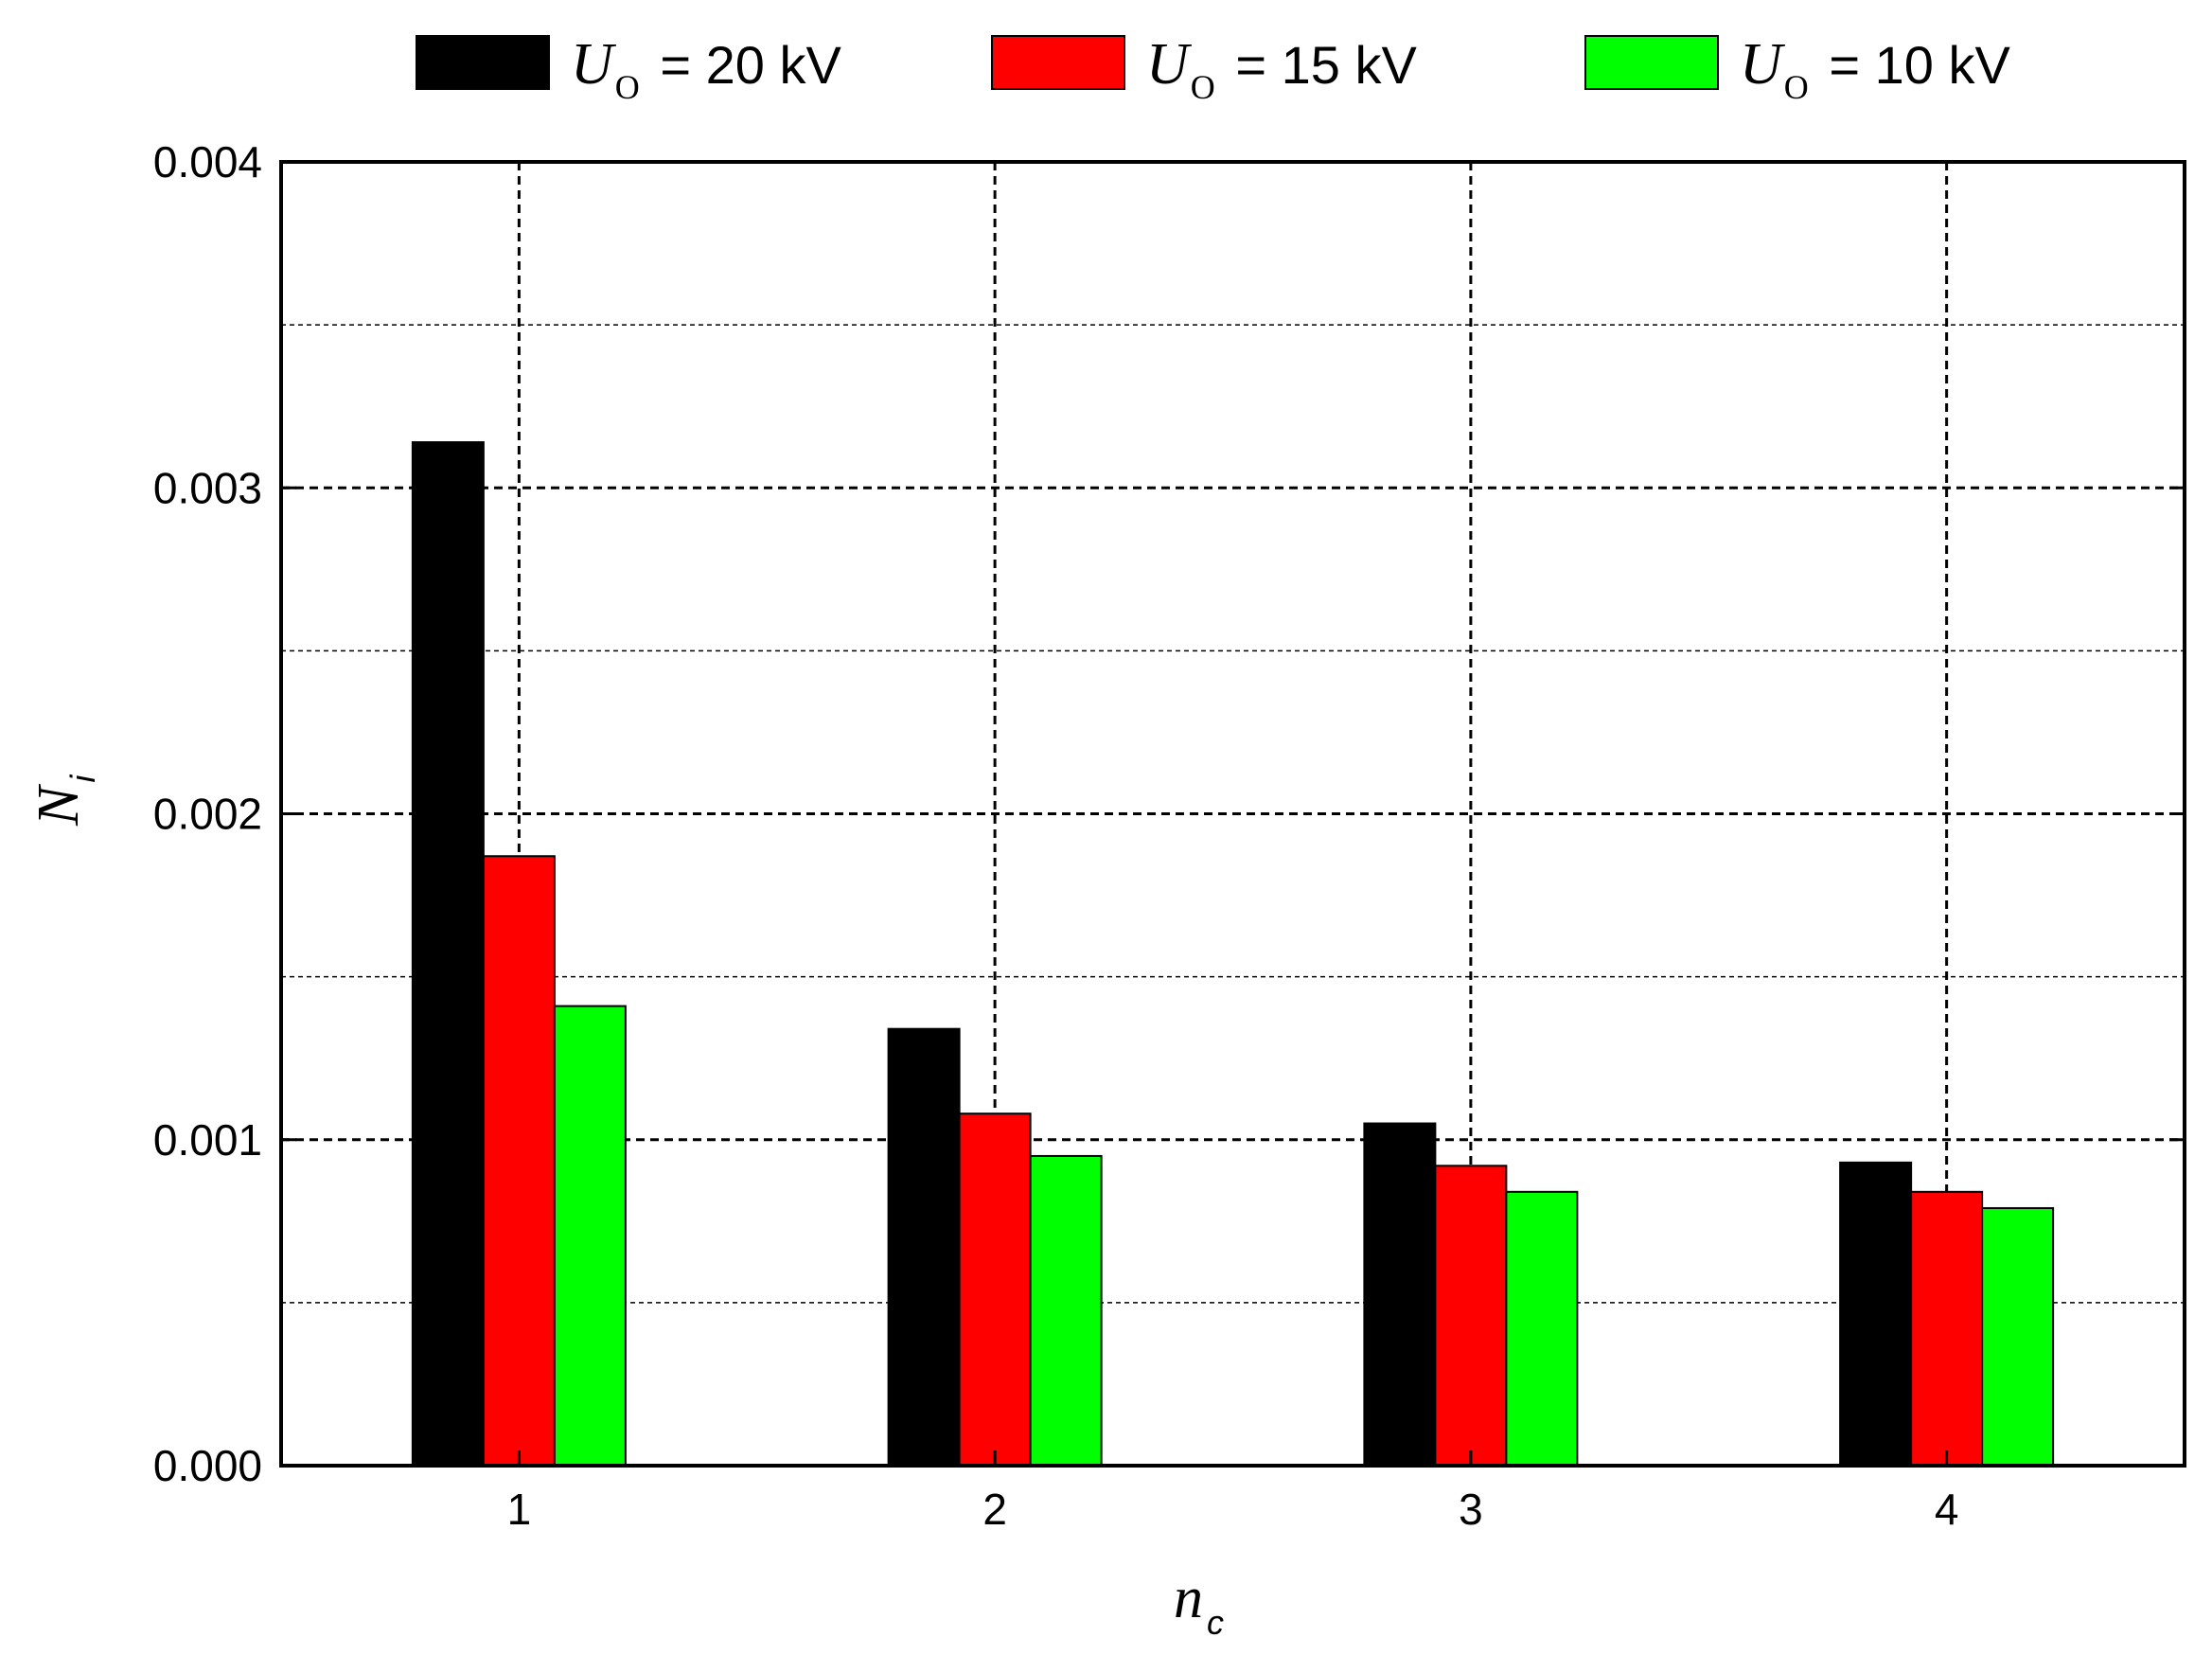 The height and width of the screenshot is (1655, 2212). What do you see at coordinates (1471, 1509) in the screenshot?
I see `x-tick-label: 3` at bounding box center [1471, 1509].